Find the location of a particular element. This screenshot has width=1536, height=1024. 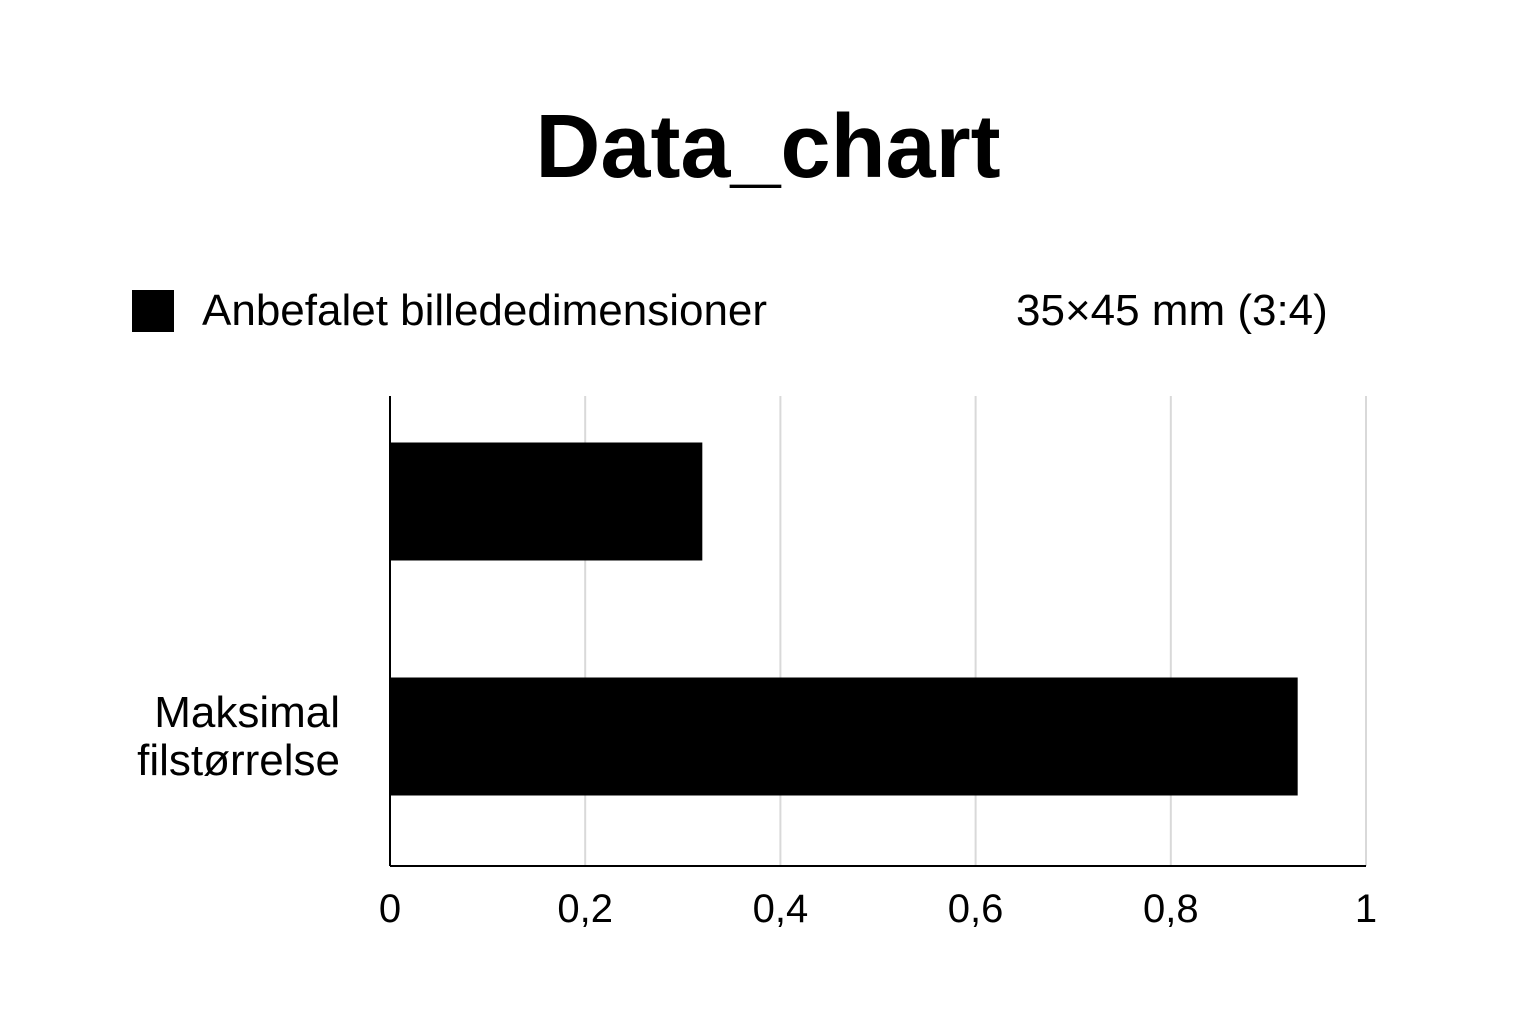

x-tick-label: 0,4 is located at coordinates (781, 909).